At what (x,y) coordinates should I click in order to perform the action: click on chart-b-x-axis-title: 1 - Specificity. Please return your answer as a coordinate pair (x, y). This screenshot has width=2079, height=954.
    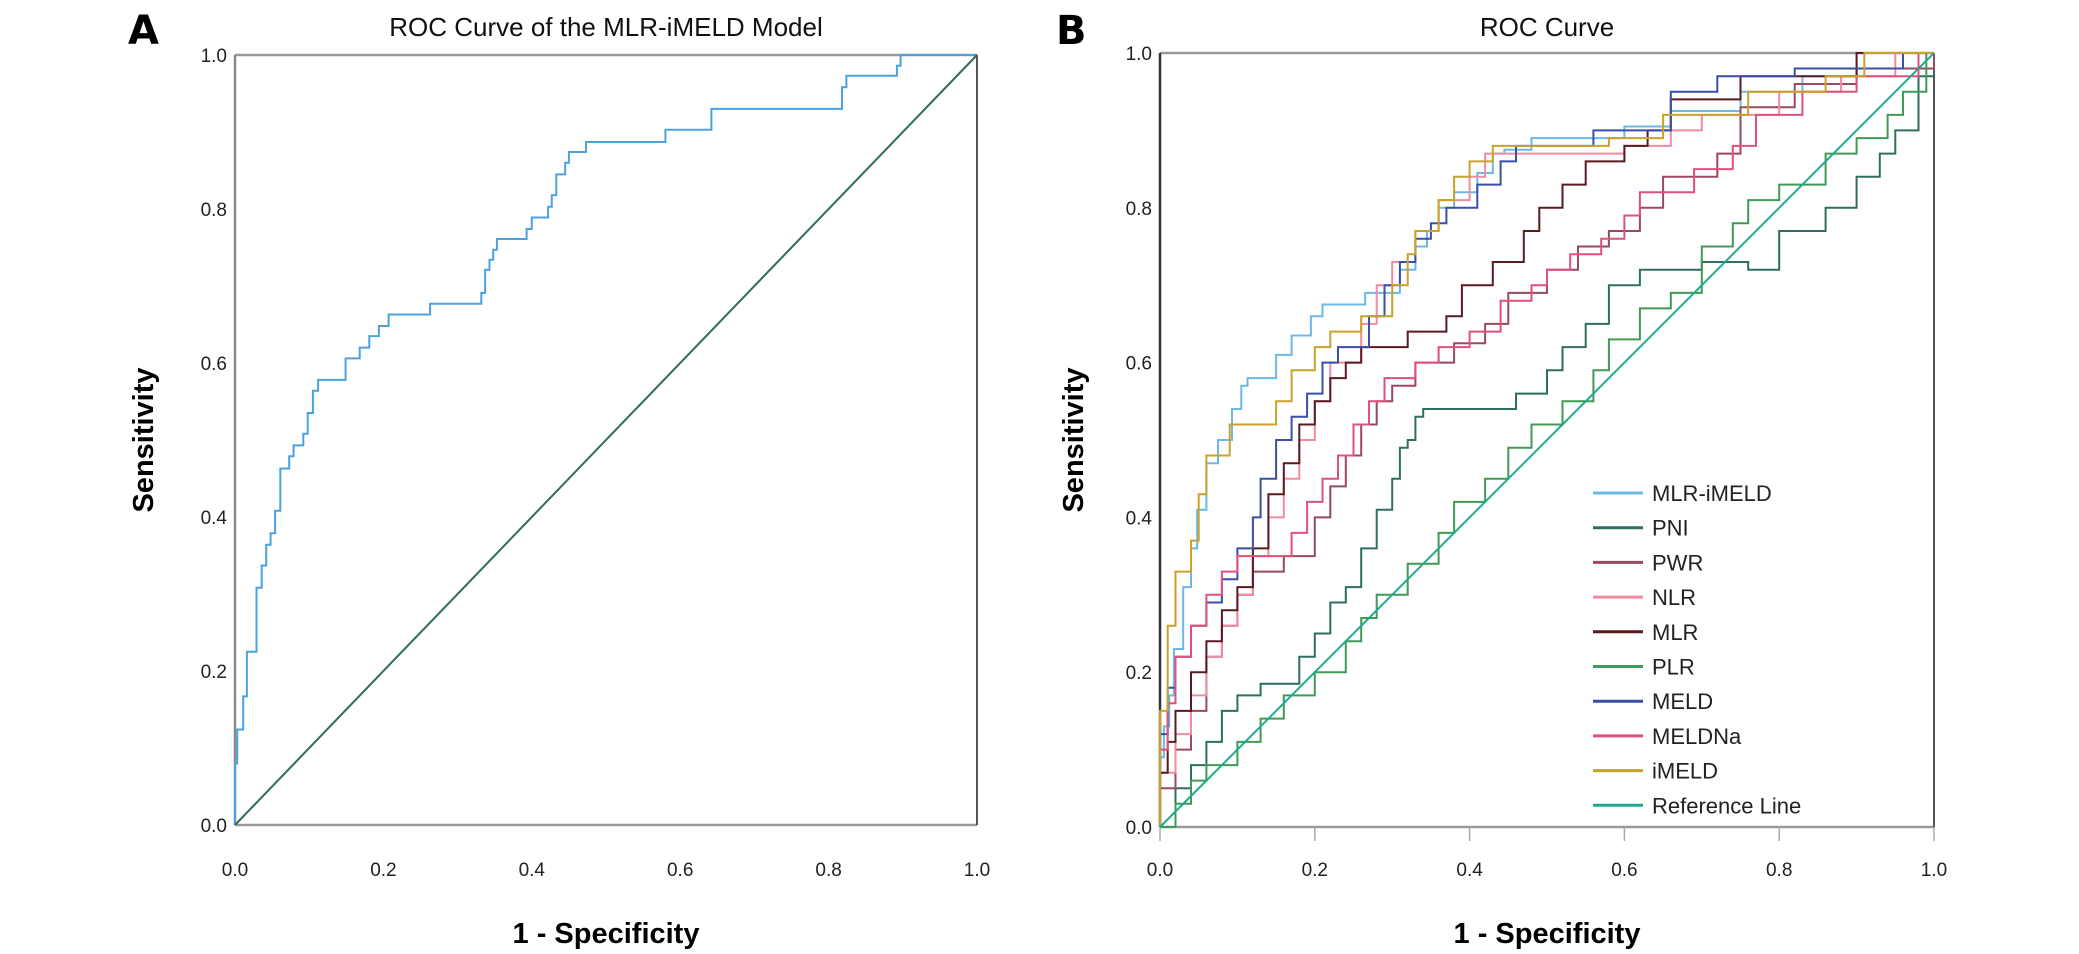
    Looking at the image, I should click on (1547, 934).